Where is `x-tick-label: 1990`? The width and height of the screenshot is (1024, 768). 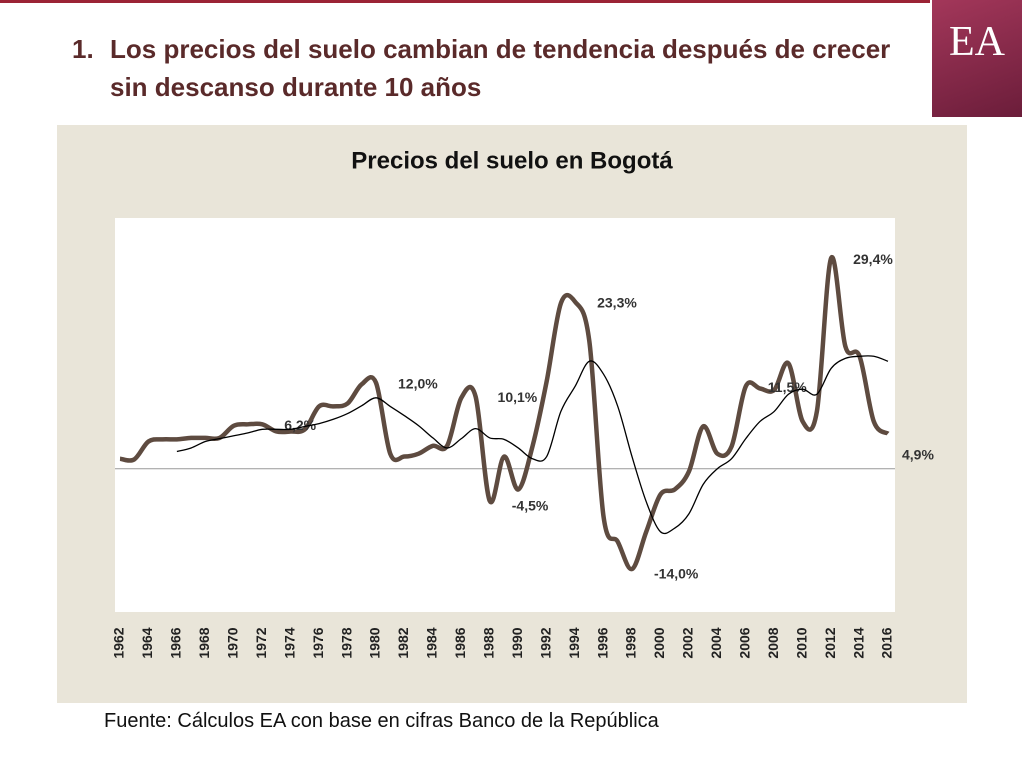 x-tick-label: 1990 is located at coordinates (517, 642).